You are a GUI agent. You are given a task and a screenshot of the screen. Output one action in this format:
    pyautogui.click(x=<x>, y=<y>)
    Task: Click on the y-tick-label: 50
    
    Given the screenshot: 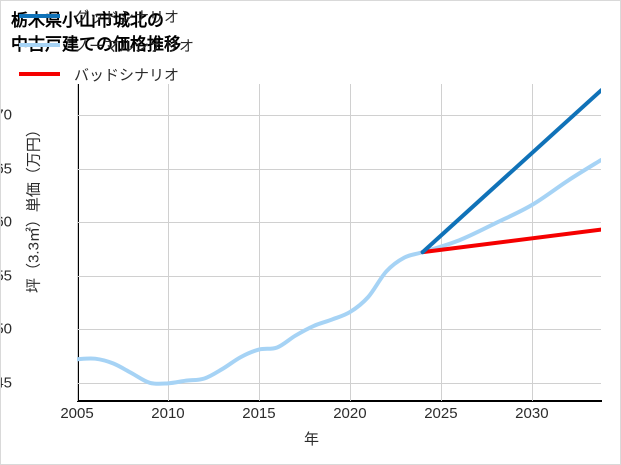 What is the action you would take?
    pyautogui.click(x=6, y=329)
    